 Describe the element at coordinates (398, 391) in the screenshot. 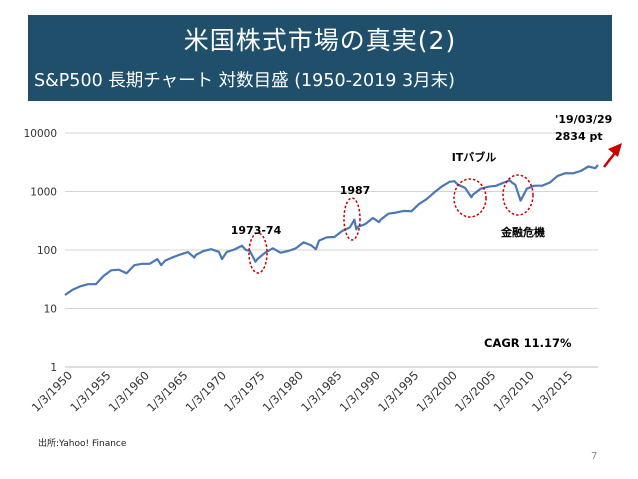

I see `x-tick-label-1995: 1/3/1995` at that location.